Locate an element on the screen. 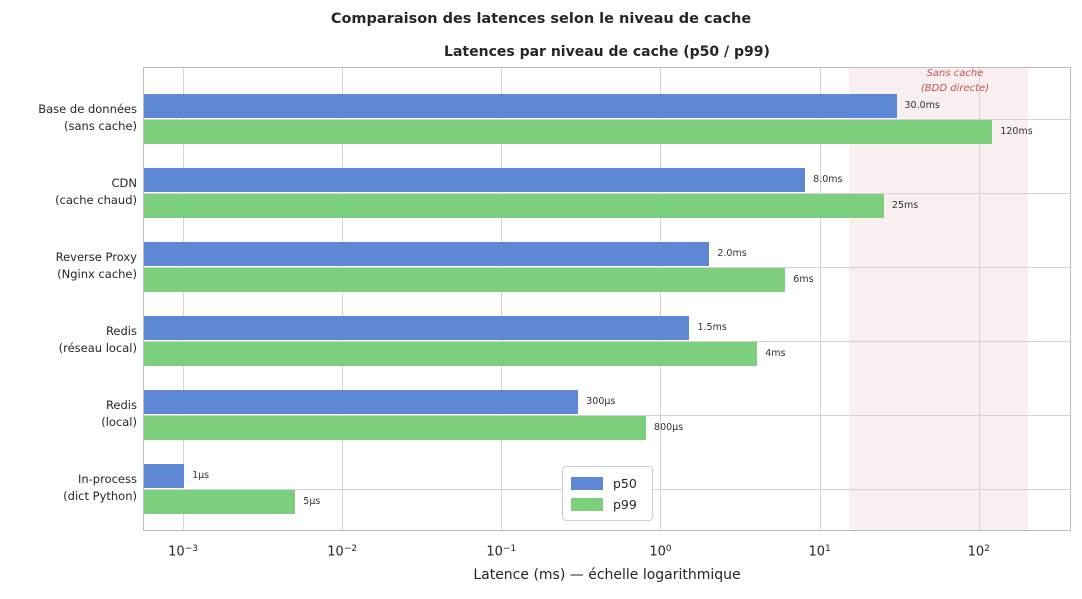  ytick-label-0: Base de données (sans cache) is located at coordinates (68, 118).